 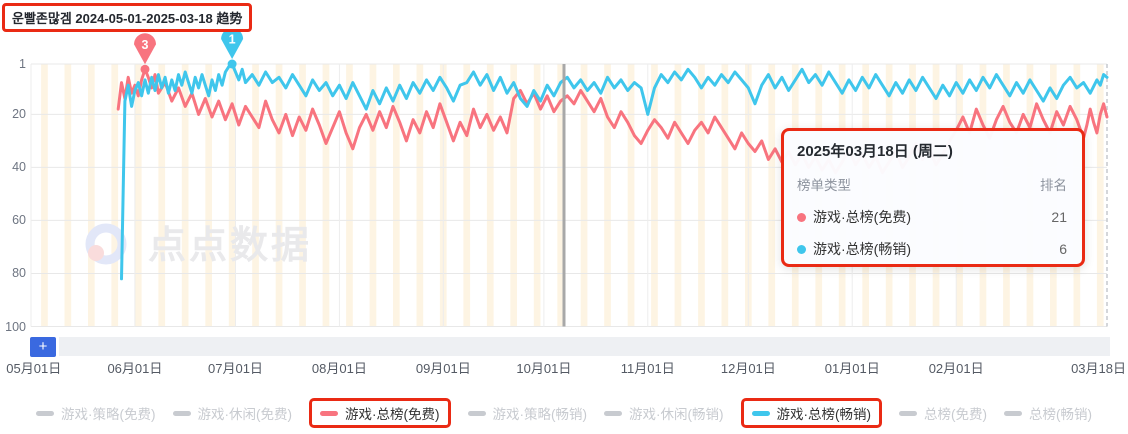 What do you see at coordinates (932, 217) in the screenshot?
I see `tooltip-row-free: 游戏·总榜(免费) 21` at bounding box center [932, 217].